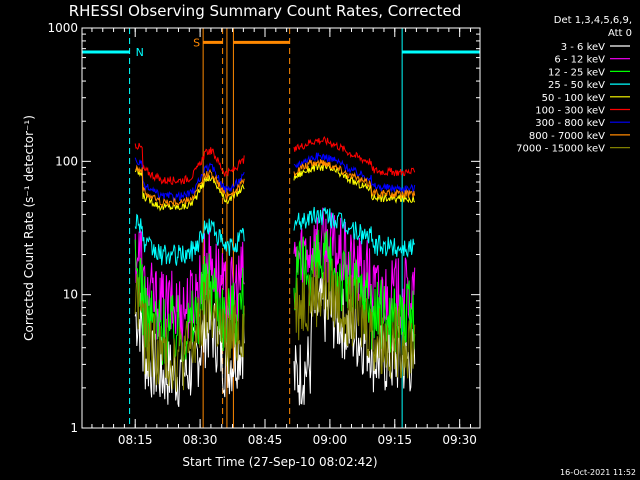 The width and height of the screenshot is (640, 480). What do you see at coordinates (135, 440) in the screenshot?
I see `x-tick-label: 08:15` at bounding box center [135, 440].